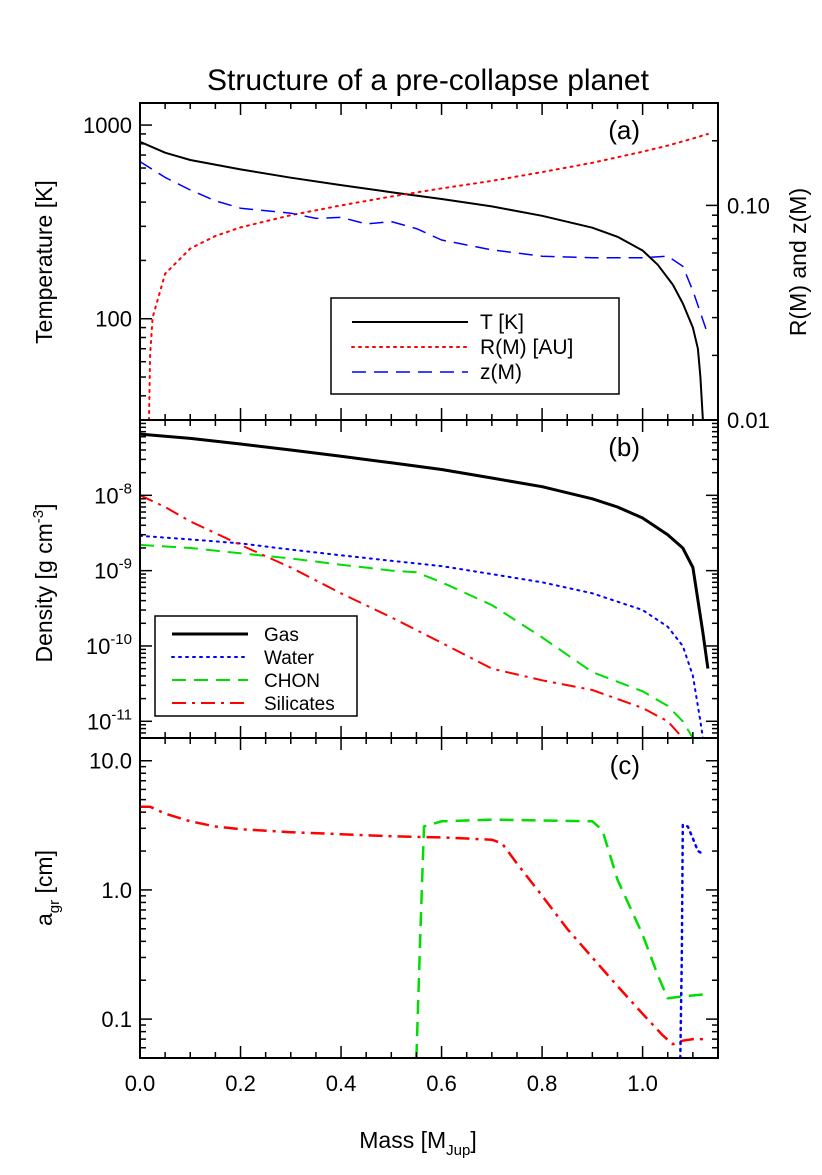  Describe the element at coordinates (47, 888) in the screenshot. I see `panel-c-y-label: agr [cm]` at that location.